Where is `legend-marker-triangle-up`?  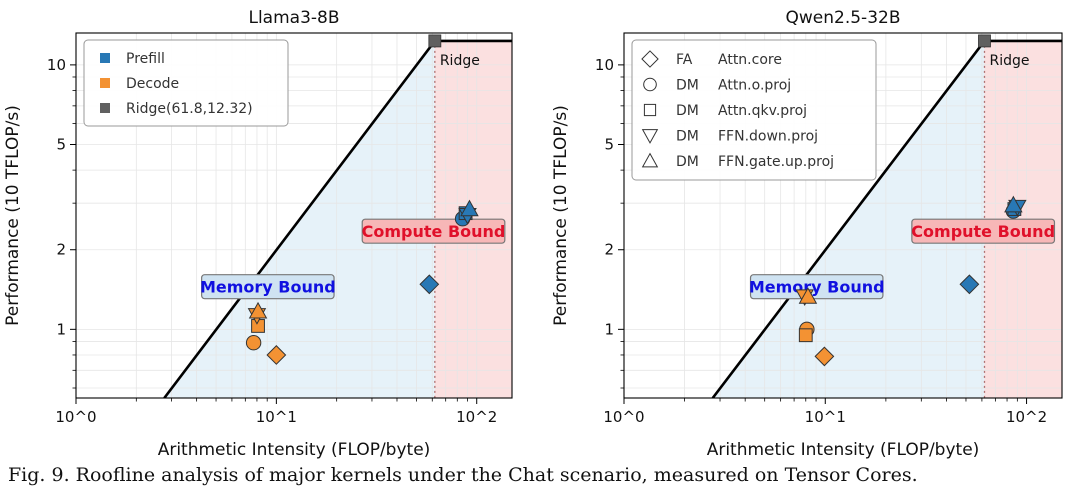 legend-marker-triangle-up is located at coordinates (650, 160).